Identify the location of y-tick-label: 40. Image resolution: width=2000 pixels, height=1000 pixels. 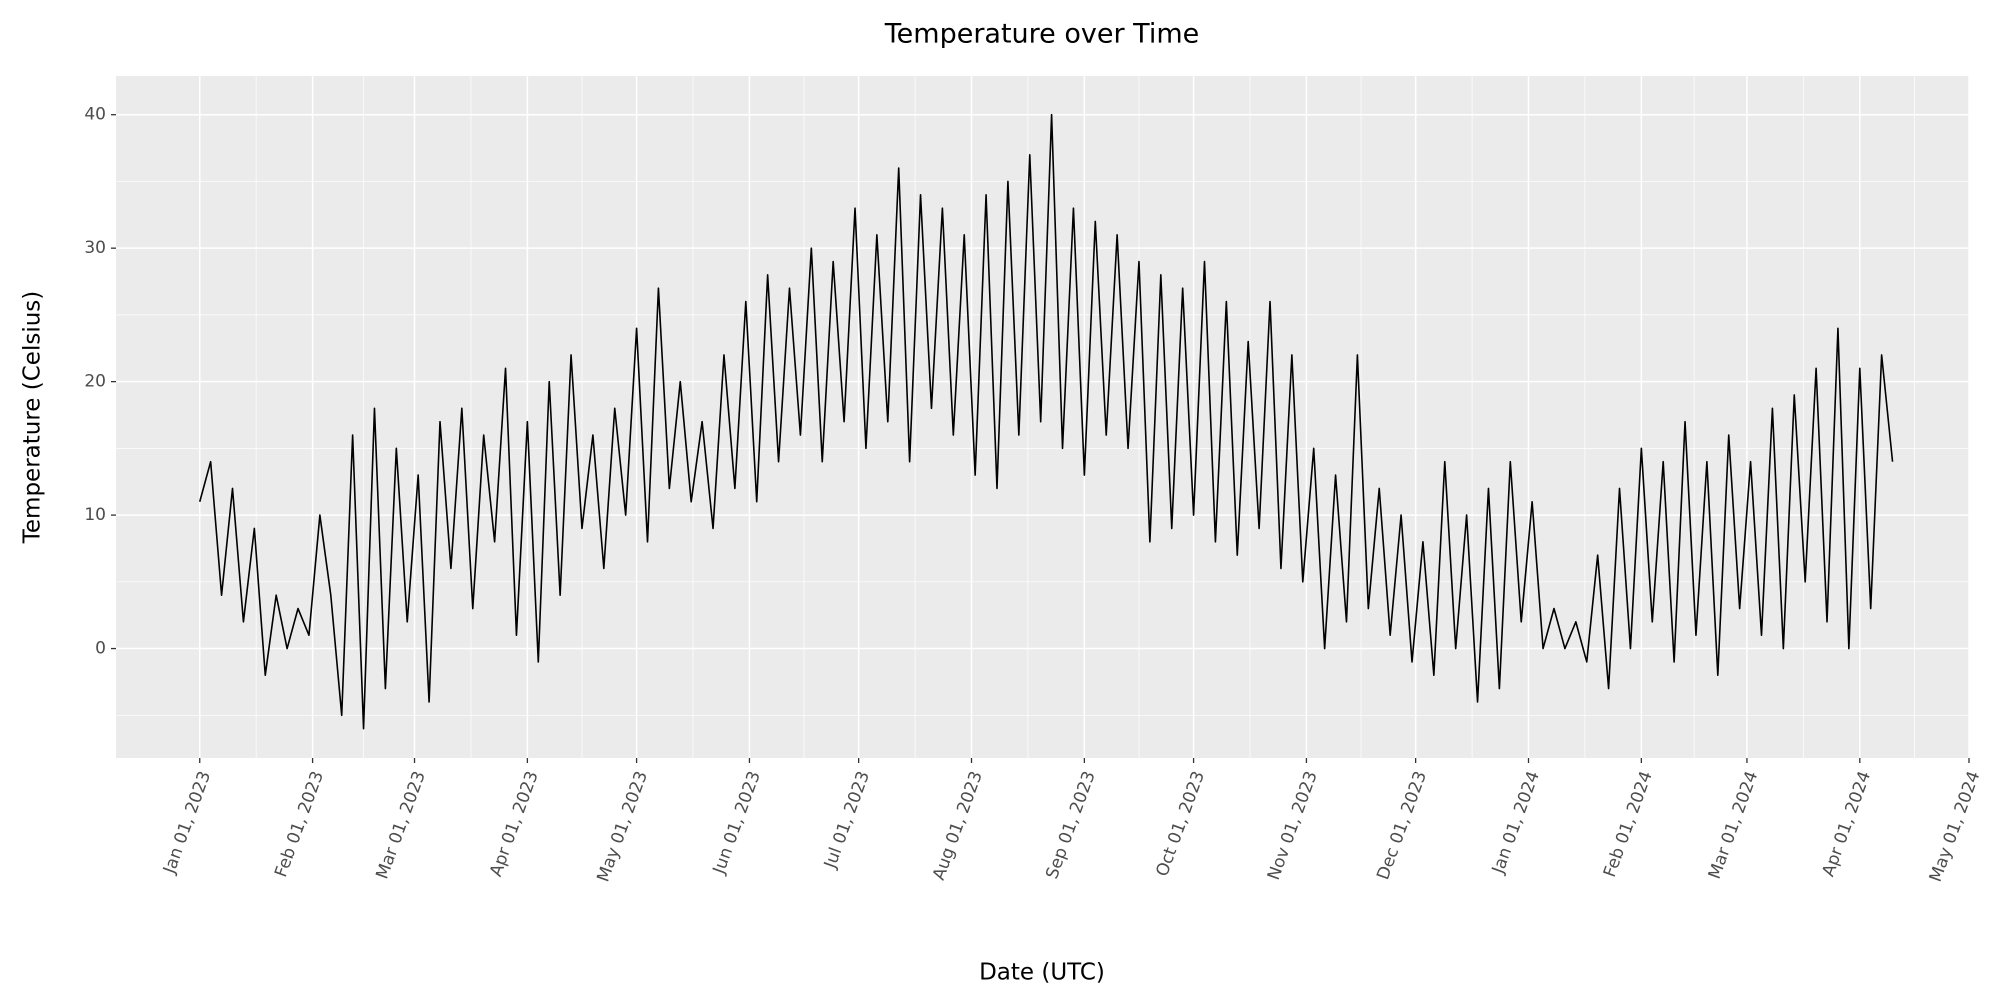
(95, 115).